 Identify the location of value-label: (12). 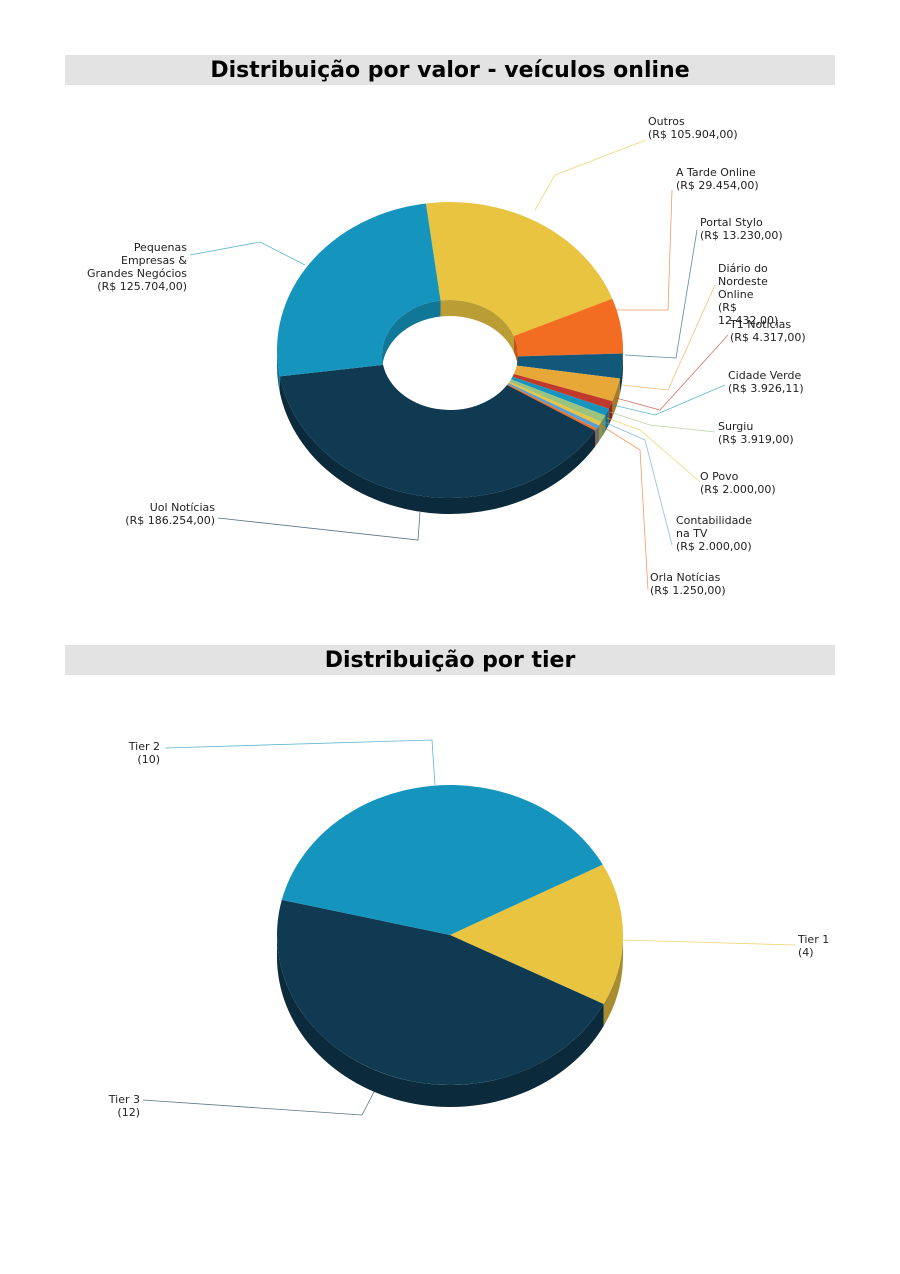
(128, 1112).